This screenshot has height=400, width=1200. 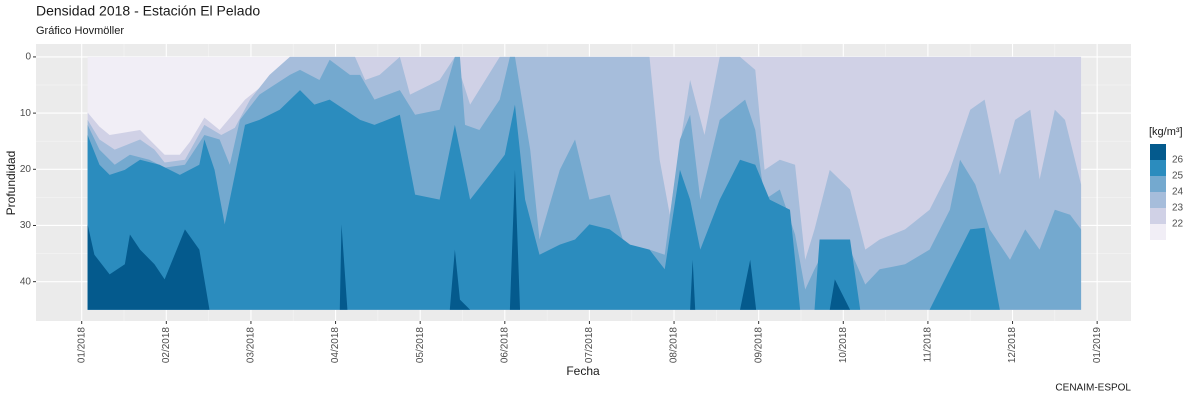 I want to click on y-axis-label: Profundidad, so click(x=11, y=183).